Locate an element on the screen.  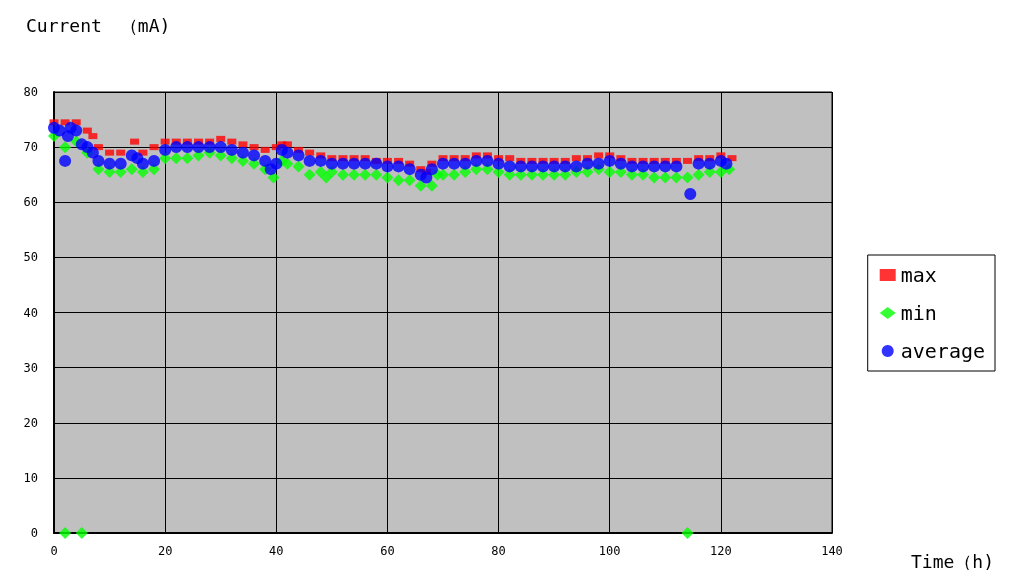
y-tick-label: 40 is located at coordinates (30, 312).